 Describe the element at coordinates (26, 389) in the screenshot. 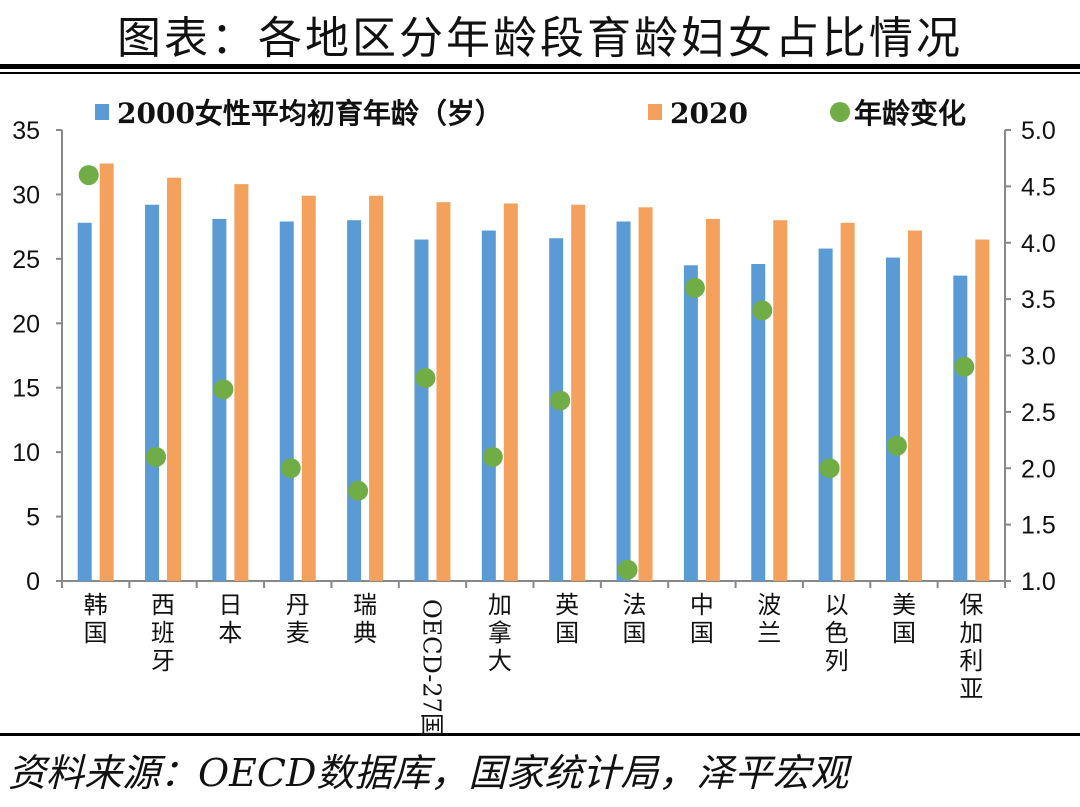

I see `y-tick-label: 15` at that location.